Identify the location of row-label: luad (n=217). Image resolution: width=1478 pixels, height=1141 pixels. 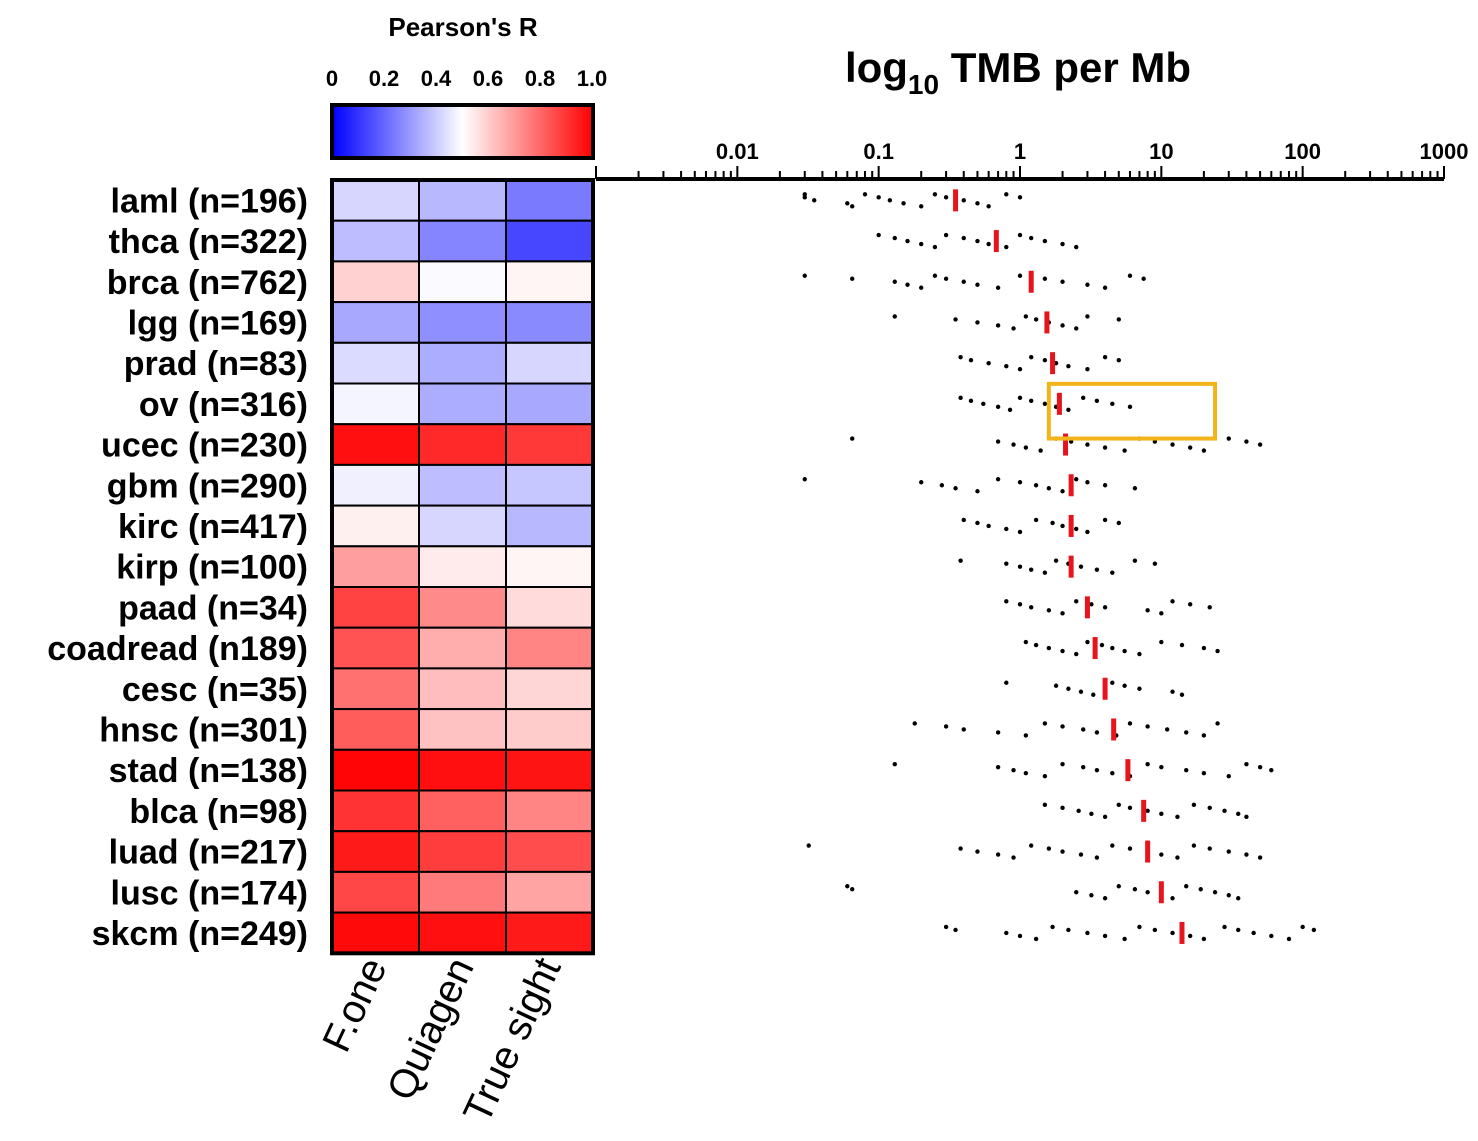
(208, 853).